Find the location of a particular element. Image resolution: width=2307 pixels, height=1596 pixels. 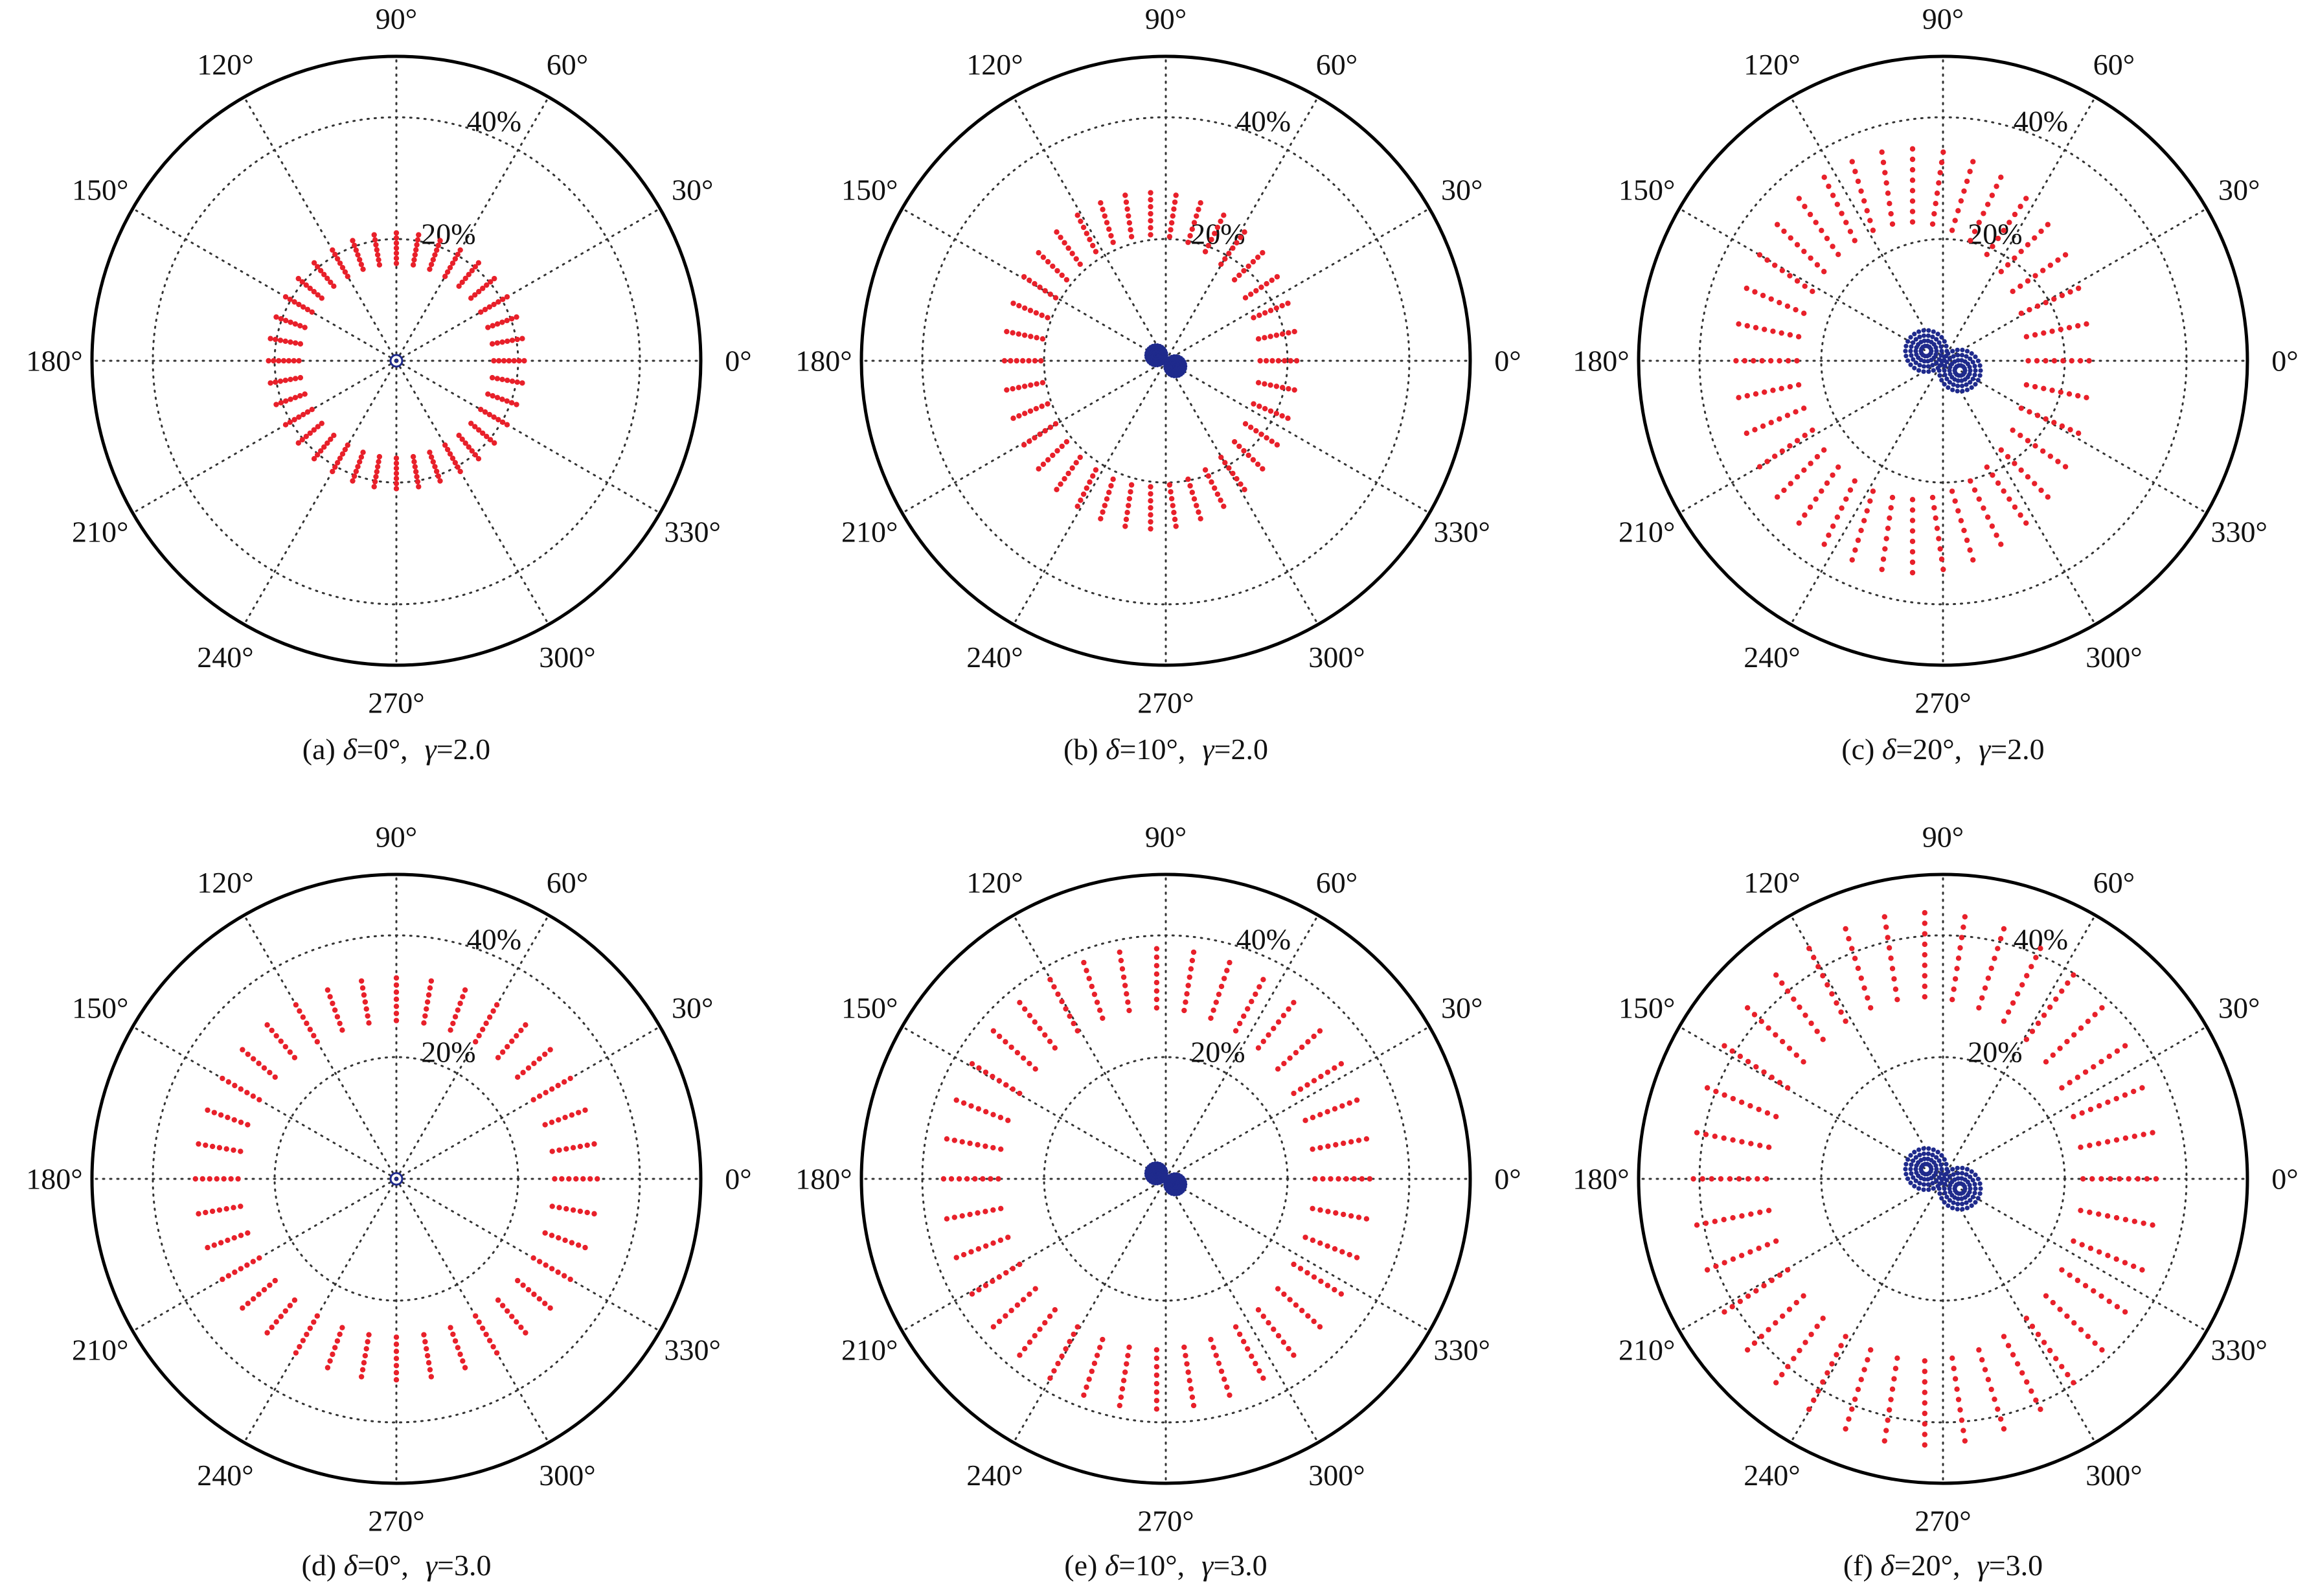

caption-part-delta: =20°, is located at coordinates (1927, 1565).